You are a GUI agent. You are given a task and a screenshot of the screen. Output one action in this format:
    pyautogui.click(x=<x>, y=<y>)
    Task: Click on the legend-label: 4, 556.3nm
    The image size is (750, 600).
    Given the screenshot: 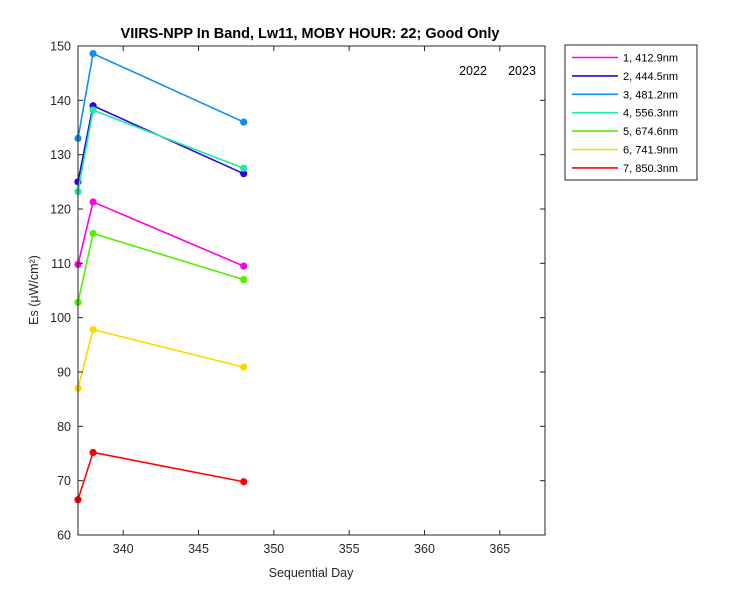 What is the action you would take?
    pyautogui.click(x=650, y=114)
    